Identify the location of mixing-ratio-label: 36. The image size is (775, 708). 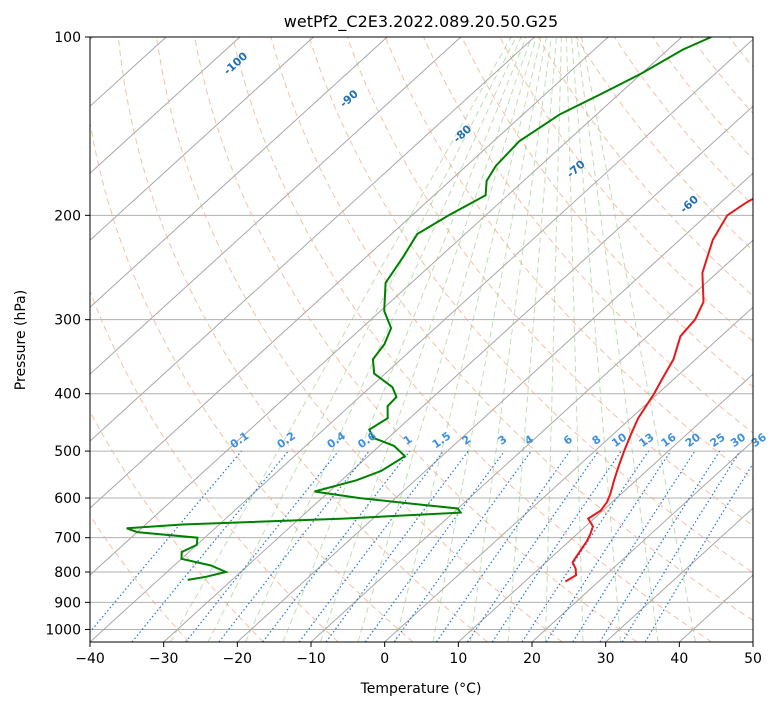
(759, 440).